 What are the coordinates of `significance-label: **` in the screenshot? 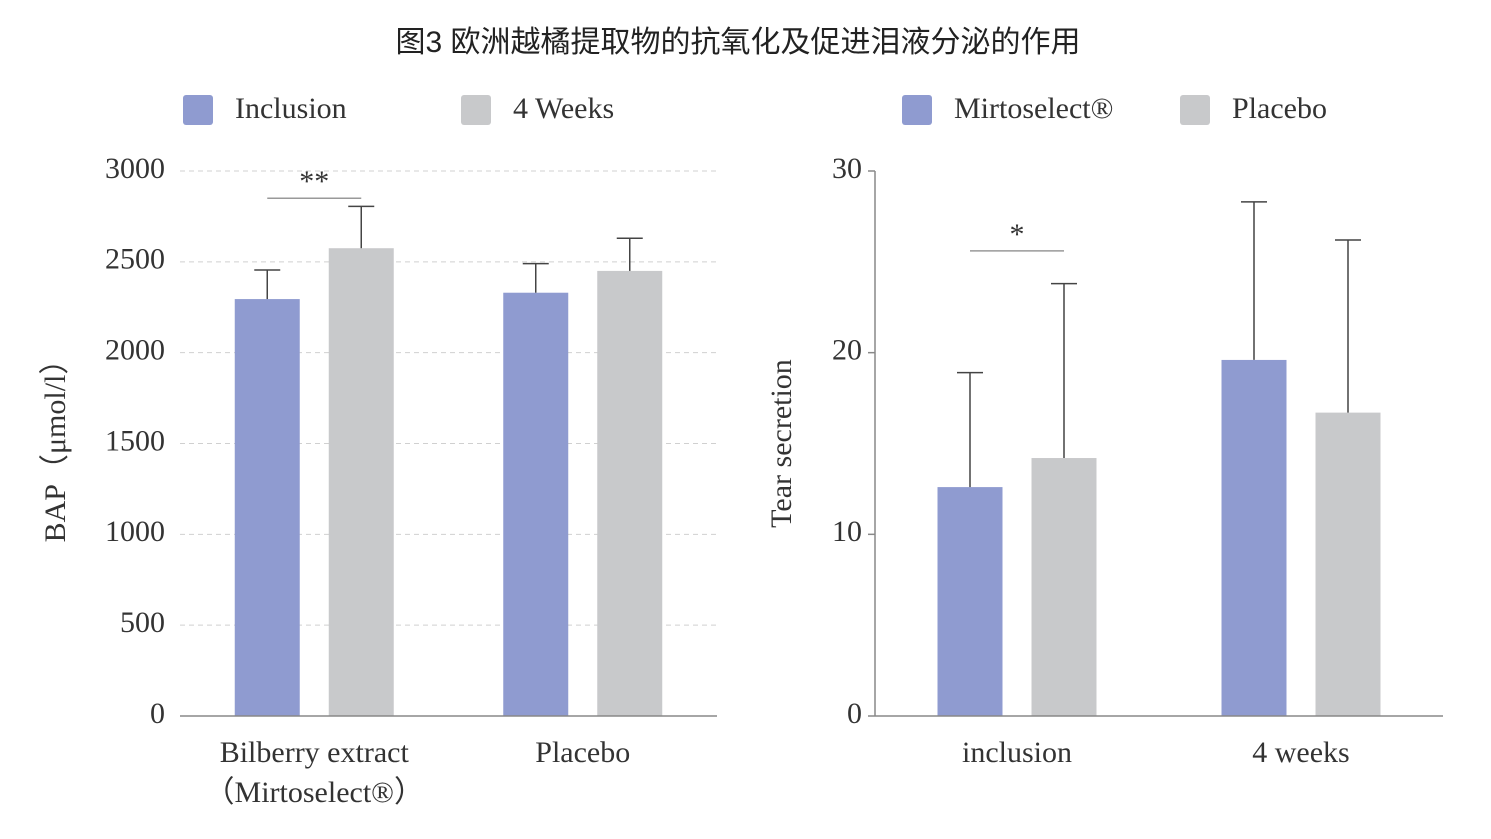 It's located at (314, 181).